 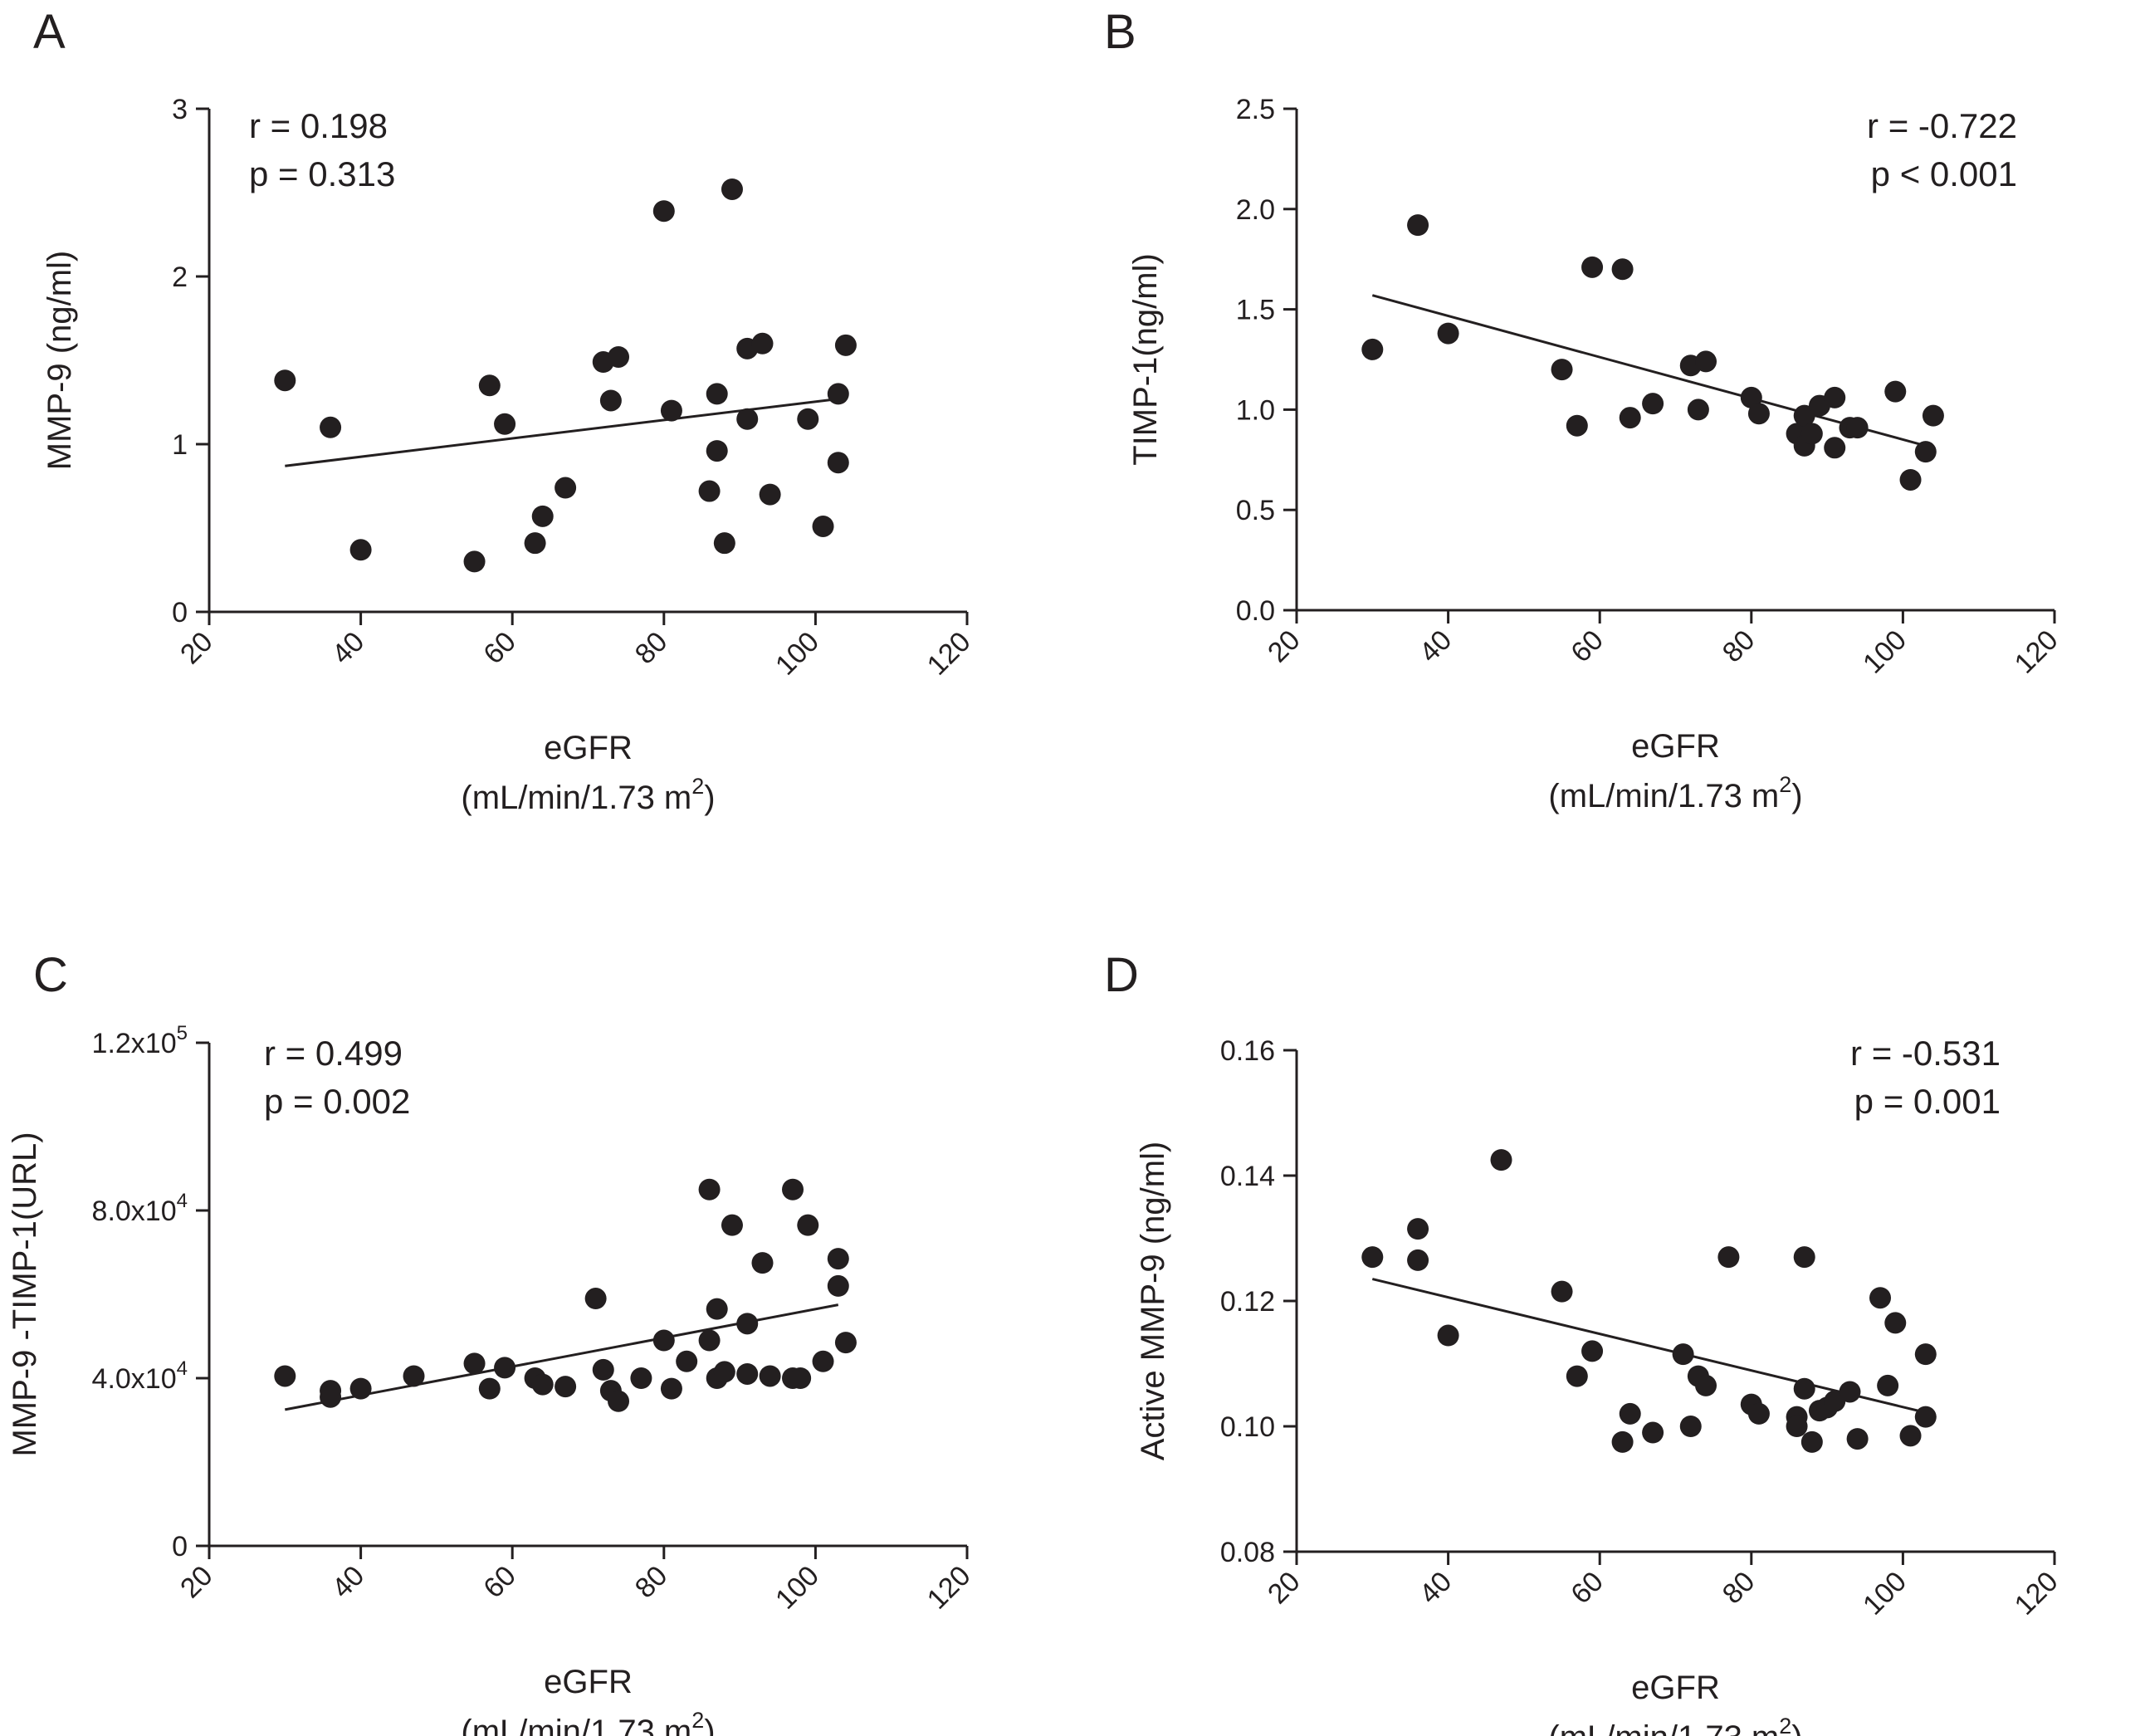 I want to click on correlation-r: r = -0.722, so click(x=1942, y=125).